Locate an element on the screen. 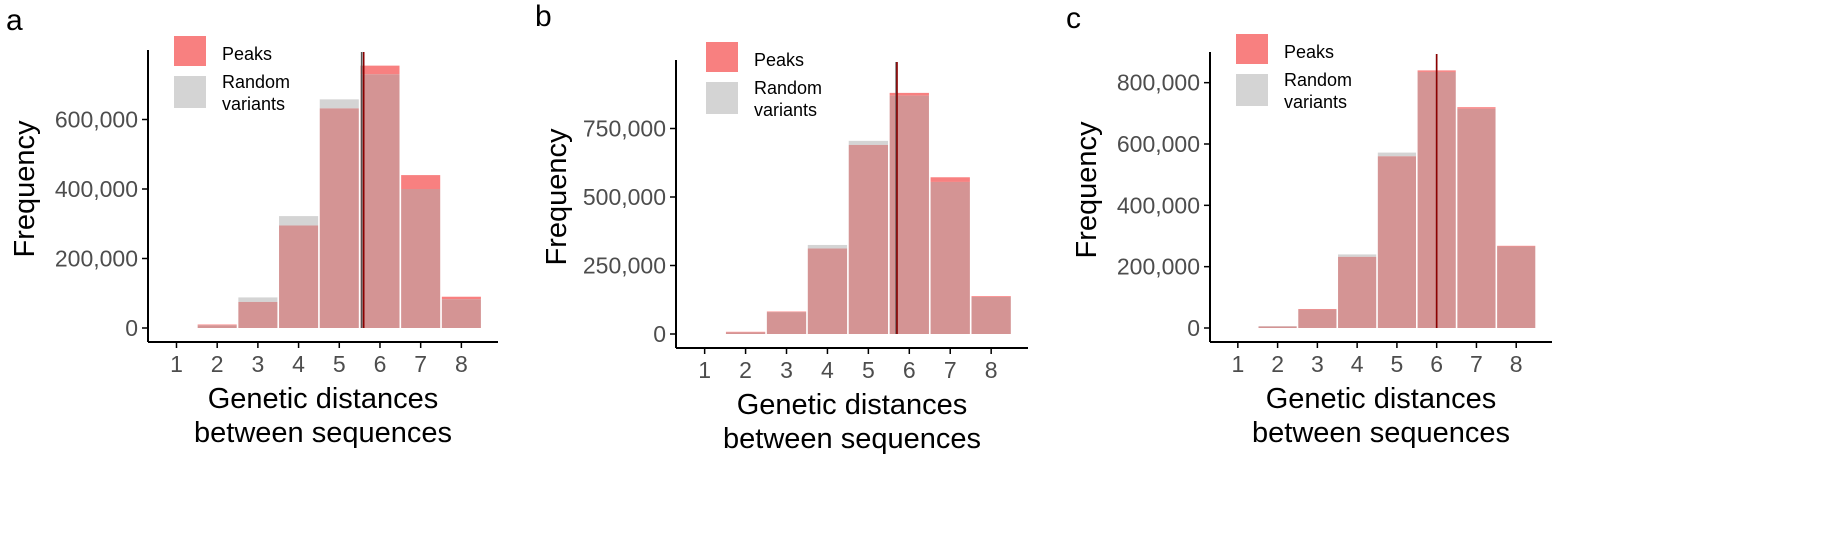  y-tick-label: 750,000 is located at coordinates (624, 129).